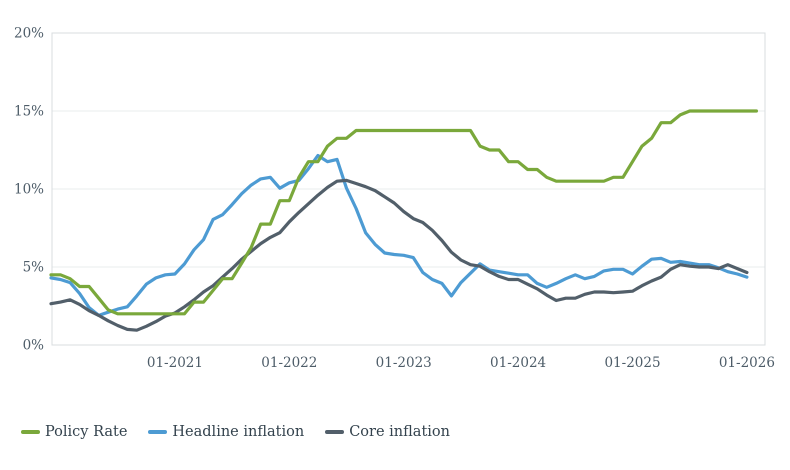  What do you see at coordinates (29, 34) in the screenshot?
I see `y-tick-label: 20%` at bounding box center [29, 34].